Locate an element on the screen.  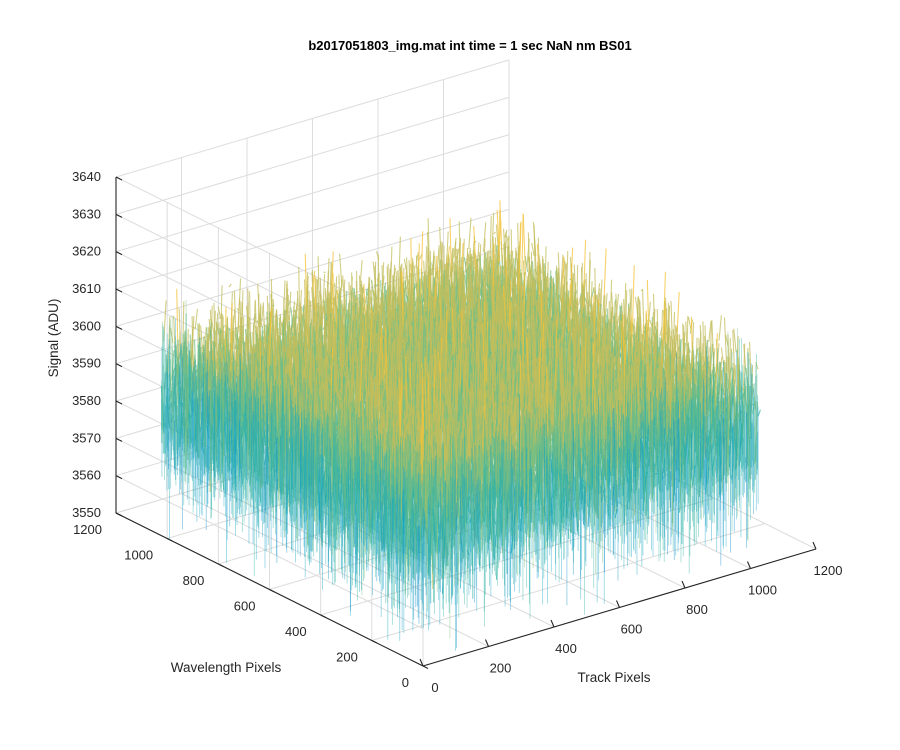
floor-grid-y is located at coordinates (568, 582).